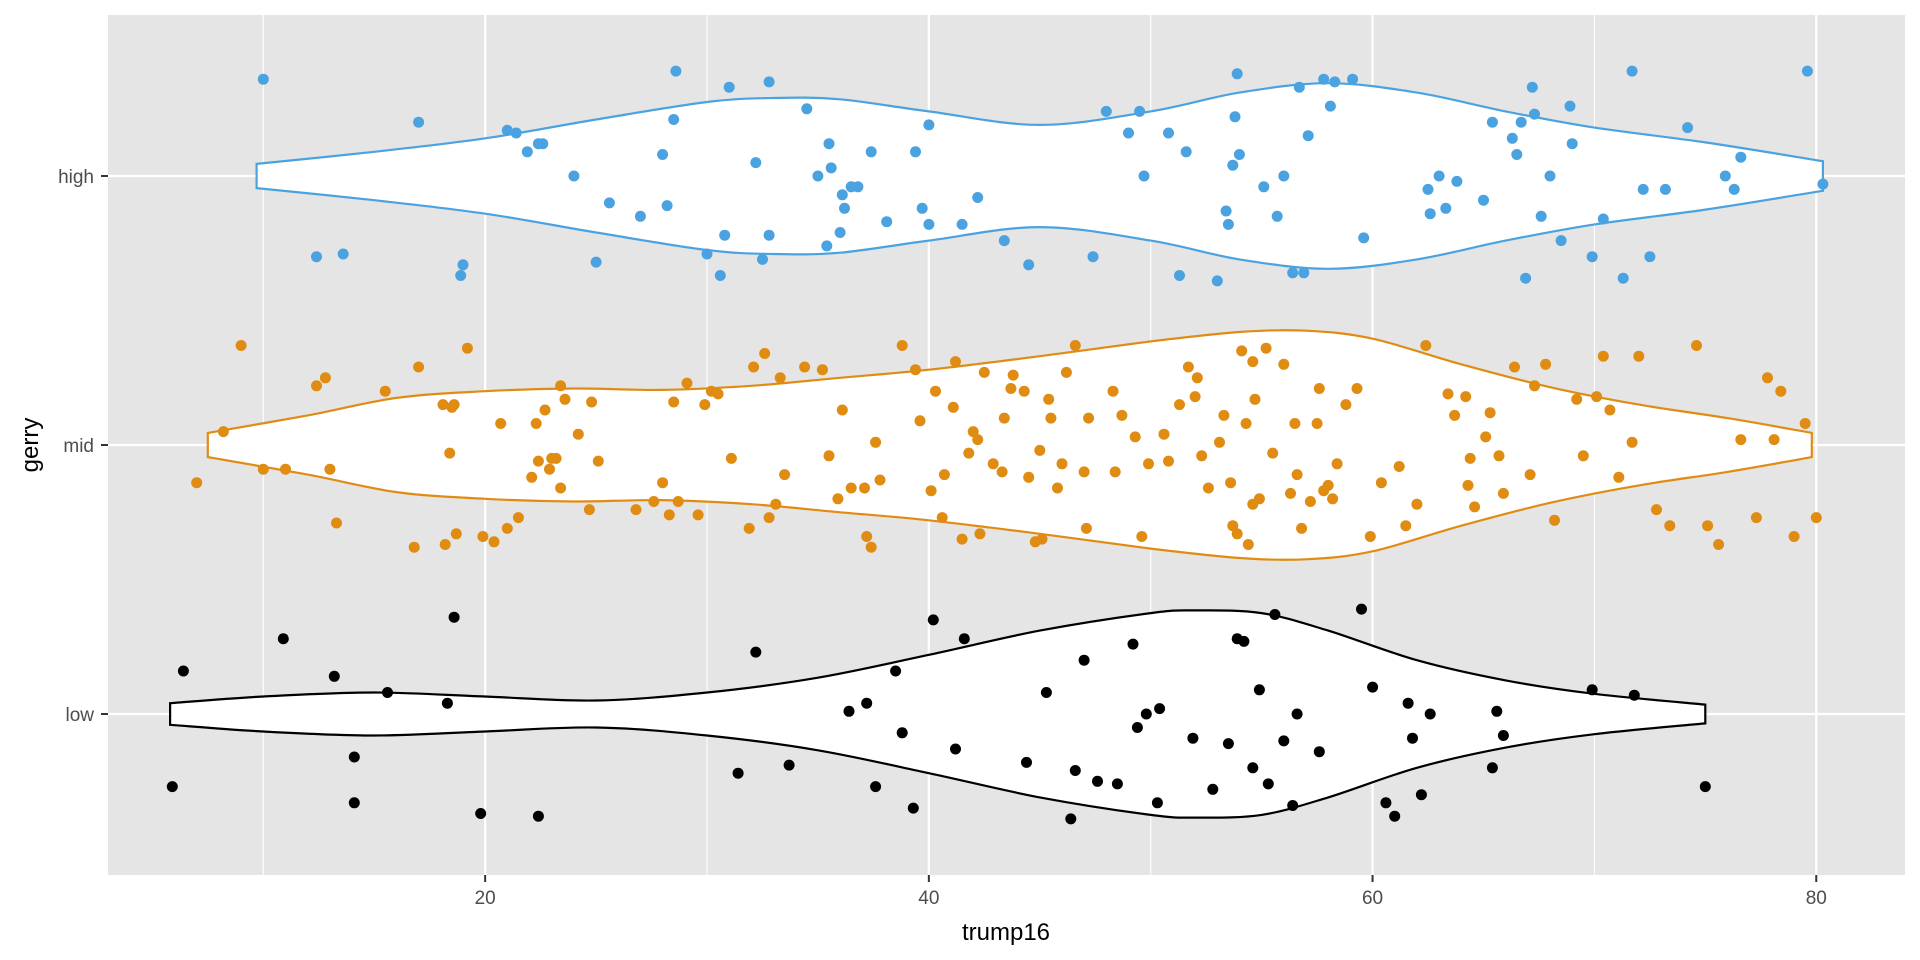 This screenshot has height=960, width=1920. I want to click on x-tick-label: 60, so click(1372, 898).